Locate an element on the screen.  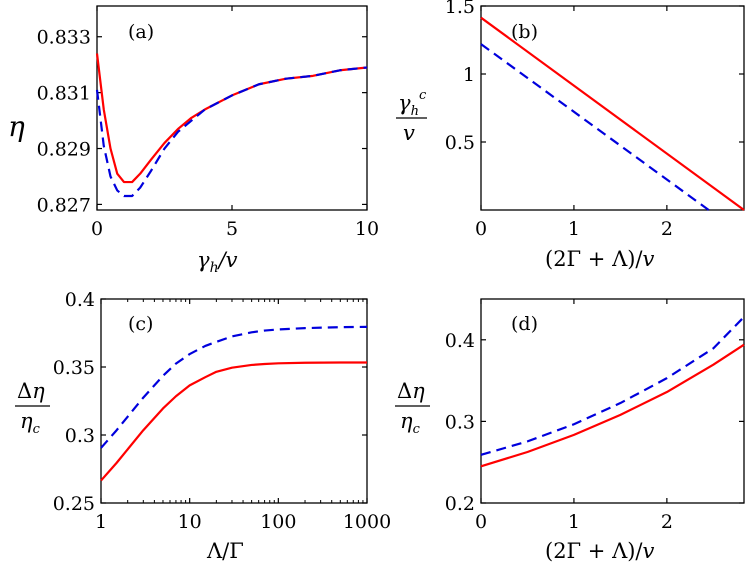
panel-c-xtick-label: 1000 is located at coordinates (367, 522).